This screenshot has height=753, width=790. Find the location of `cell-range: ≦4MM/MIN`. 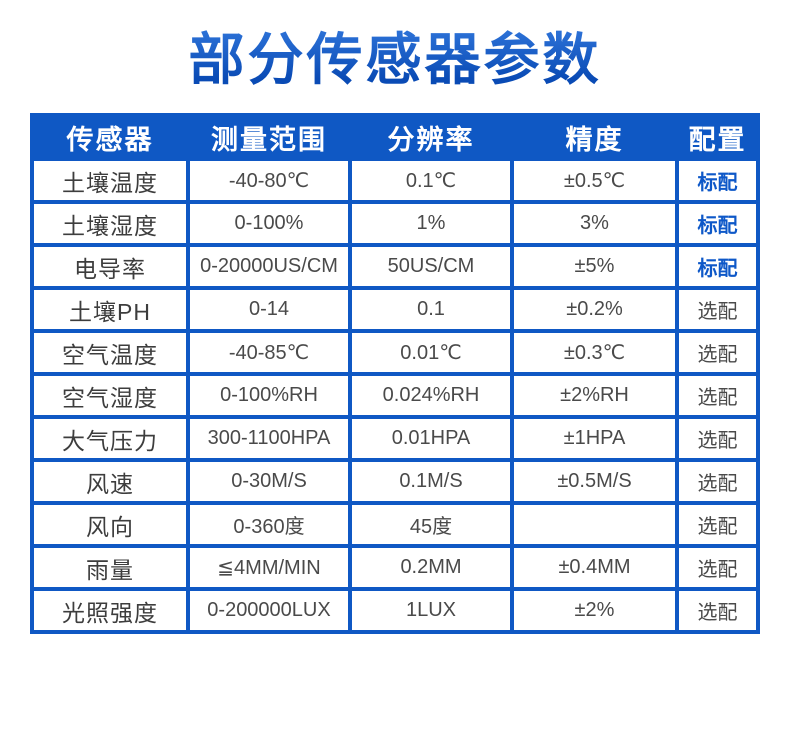

cell-range: ≦4MM/MIN is located at coordinates (269, 568).